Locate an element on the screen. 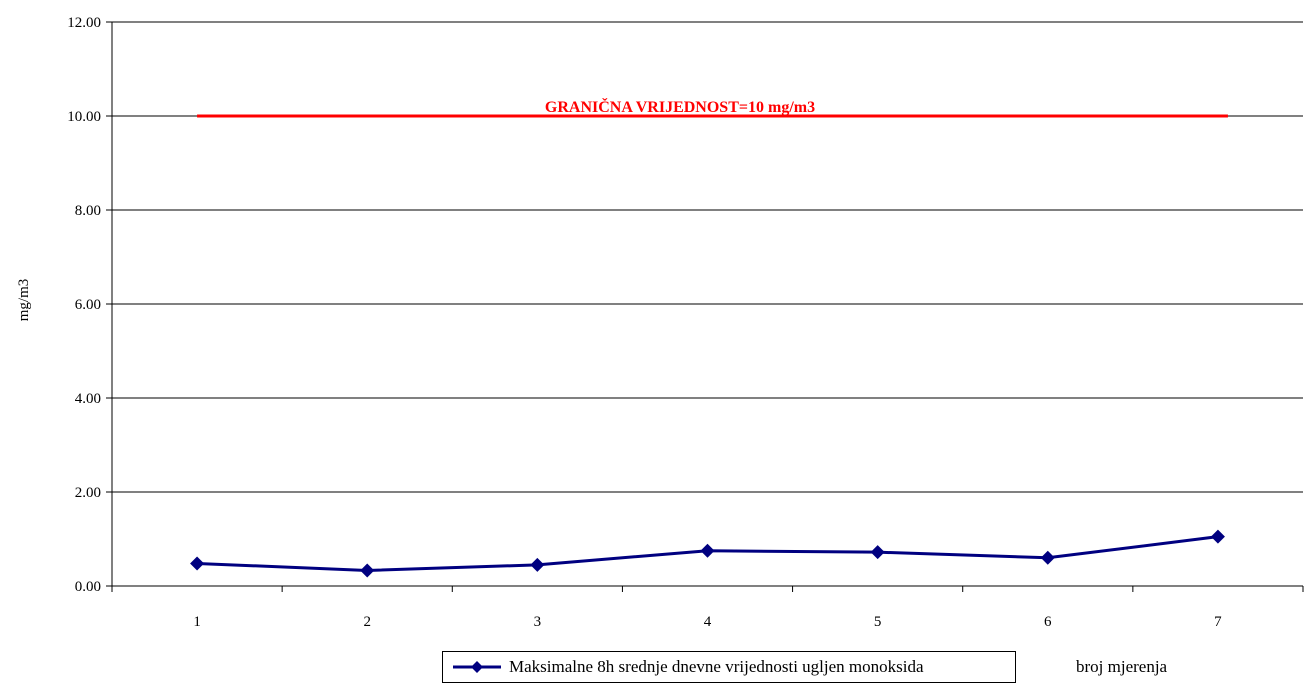 The width and height of the screenshot is (1305, 689). y-tick-label: 8.00 is located at coordinates (88, 211).